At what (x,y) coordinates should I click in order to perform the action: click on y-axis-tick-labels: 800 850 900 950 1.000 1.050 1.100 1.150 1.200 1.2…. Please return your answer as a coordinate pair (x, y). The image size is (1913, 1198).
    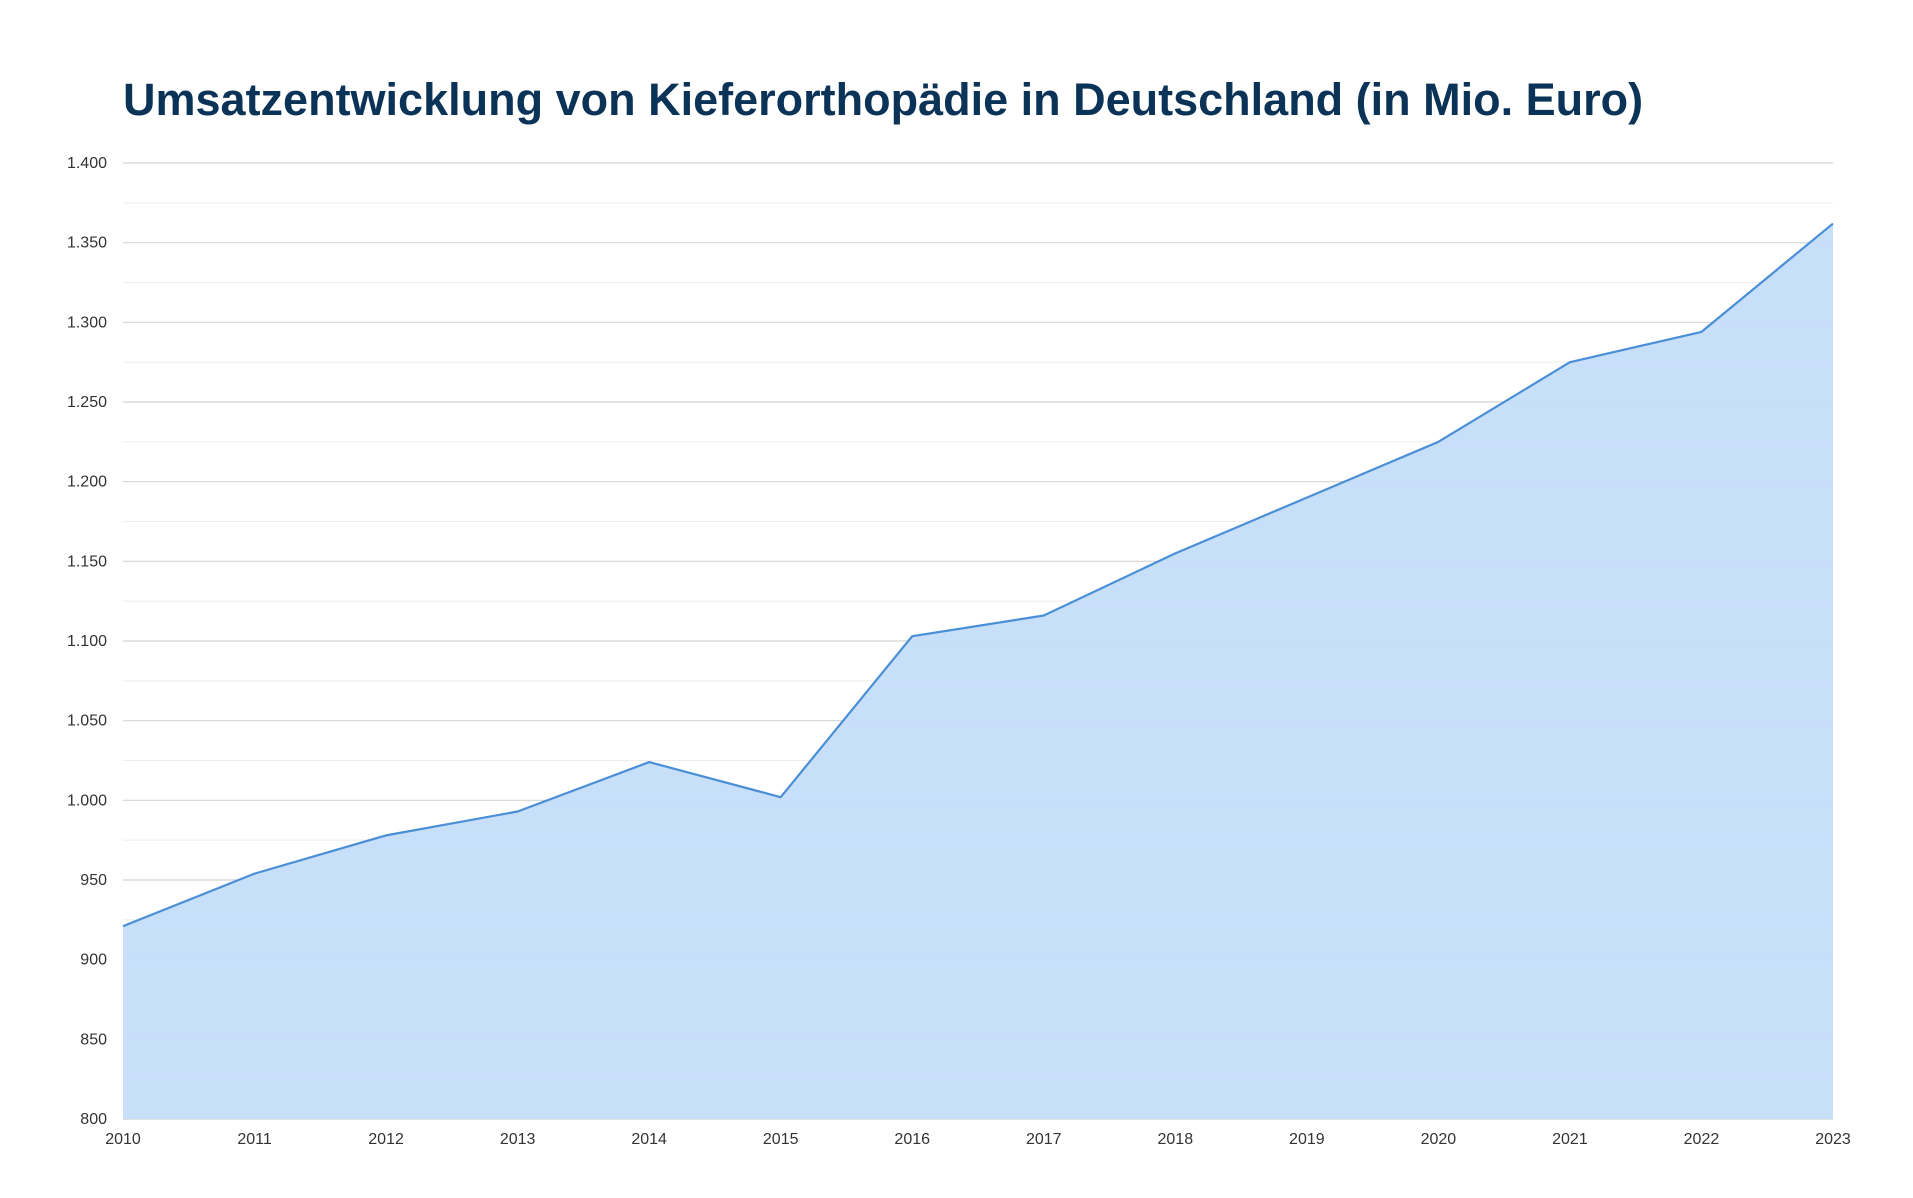
    Looking at the image, I should click on (87, 641).